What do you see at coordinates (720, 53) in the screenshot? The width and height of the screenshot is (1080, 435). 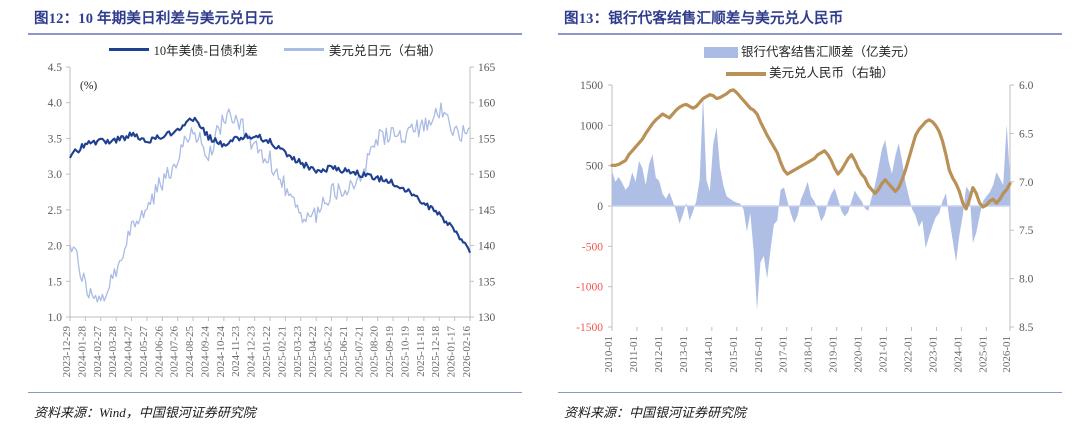 I see `legend-box-swatch-fx-settlement` at bounding box center [720, 53].